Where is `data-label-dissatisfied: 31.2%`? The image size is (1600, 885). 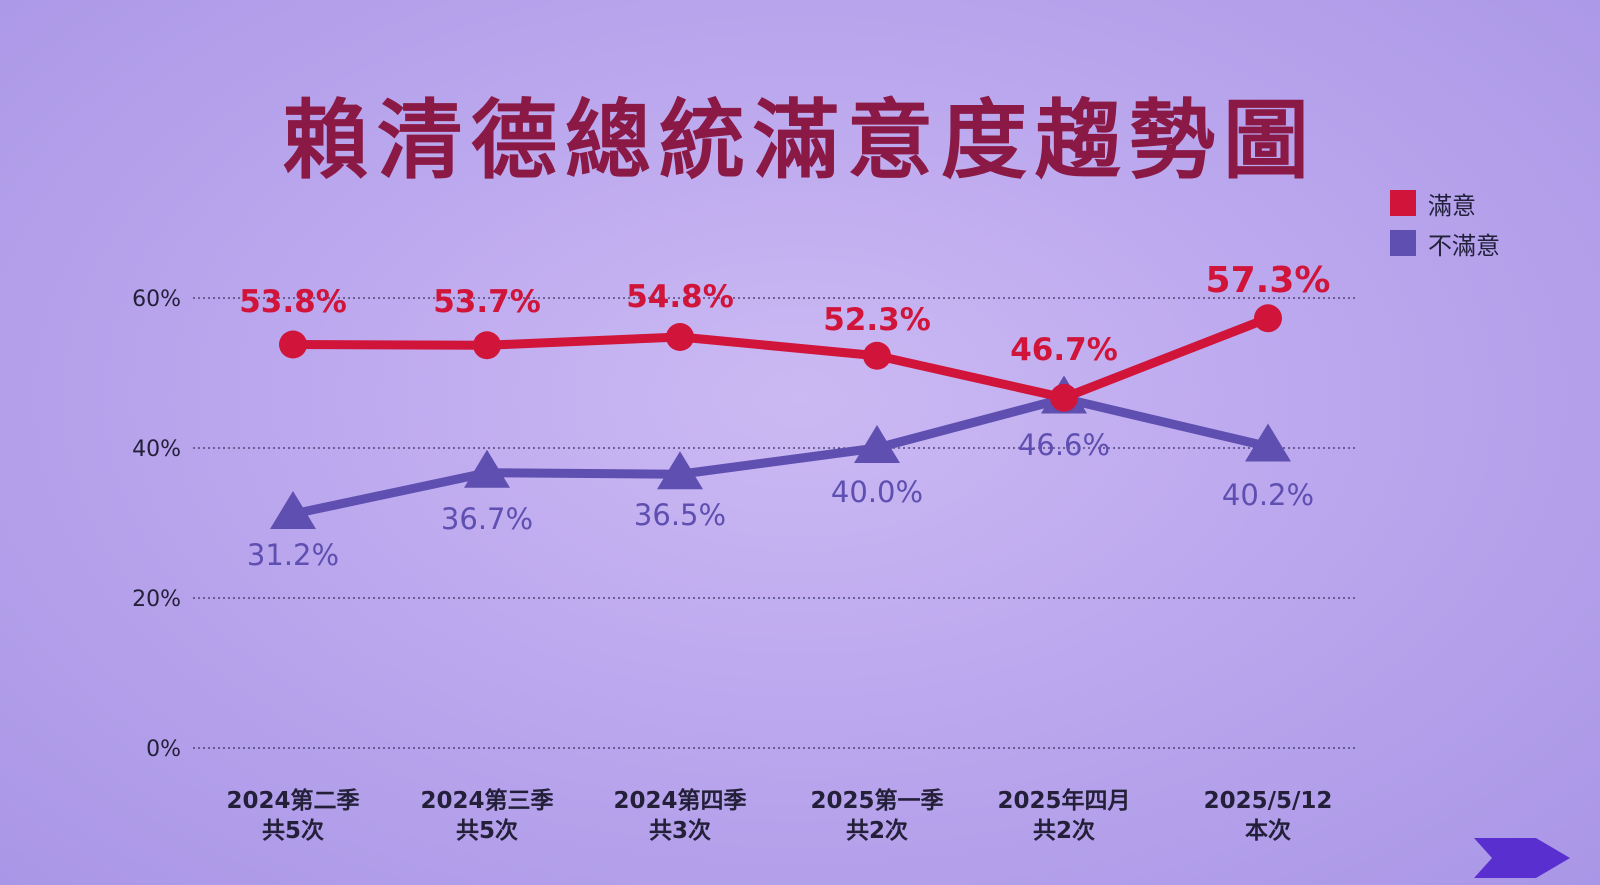 data-label-dissatisfied: 31.2% is located at coordinates (293, 555).